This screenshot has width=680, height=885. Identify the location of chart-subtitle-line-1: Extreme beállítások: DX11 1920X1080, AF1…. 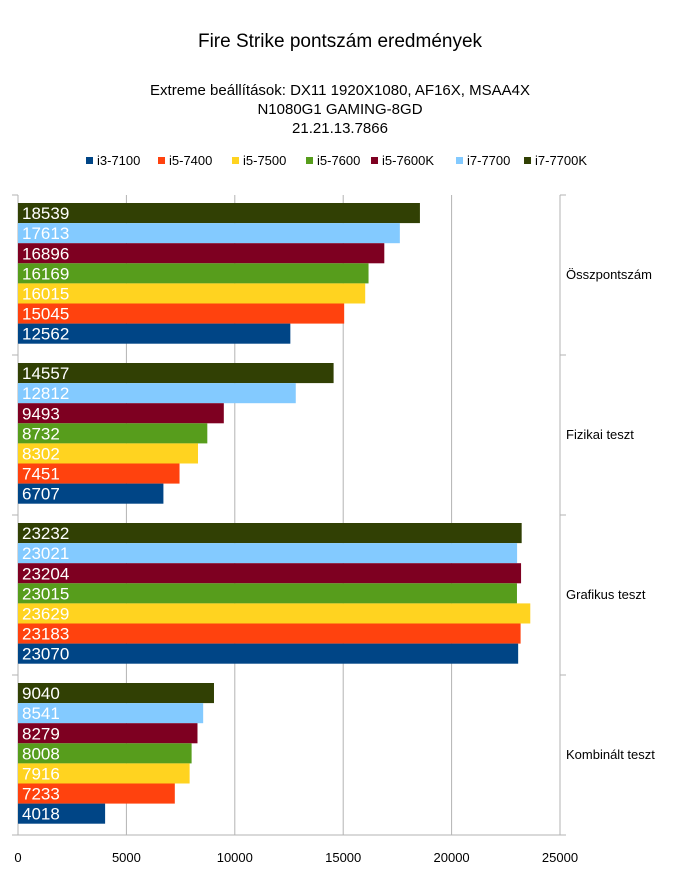
(340, 90).